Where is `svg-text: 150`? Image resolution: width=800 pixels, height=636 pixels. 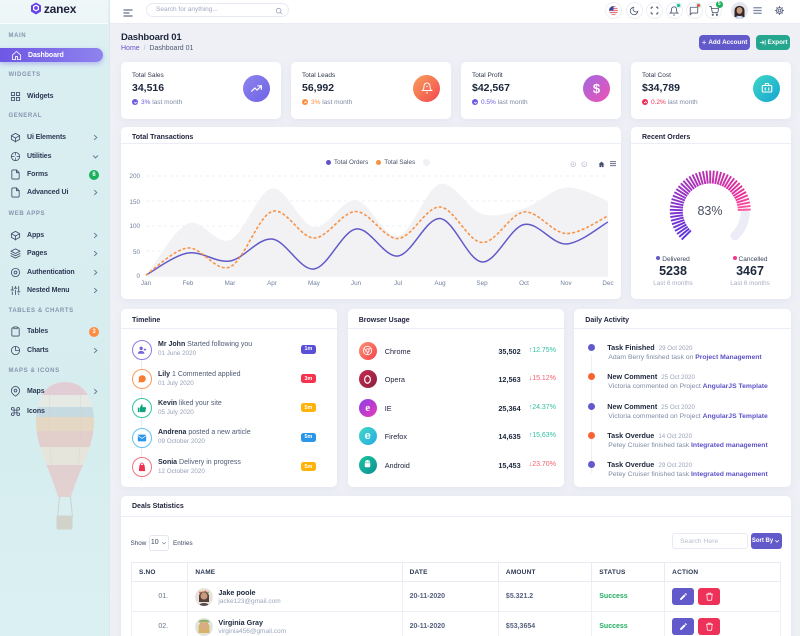
svg-text: 150 is located at coordinates (134, 202).